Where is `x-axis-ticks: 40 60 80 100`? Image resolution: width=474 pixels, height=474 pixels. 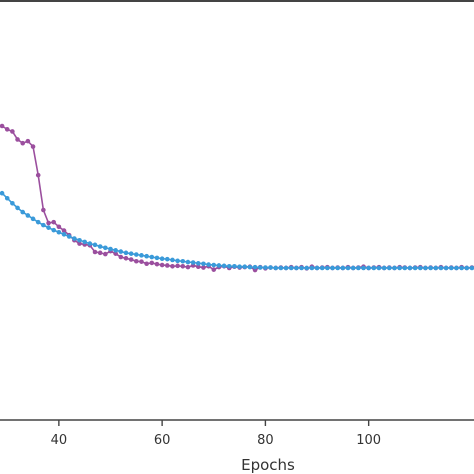
x-axis-ticks: 40 60 80 100 is located at coordinates (216, 434).